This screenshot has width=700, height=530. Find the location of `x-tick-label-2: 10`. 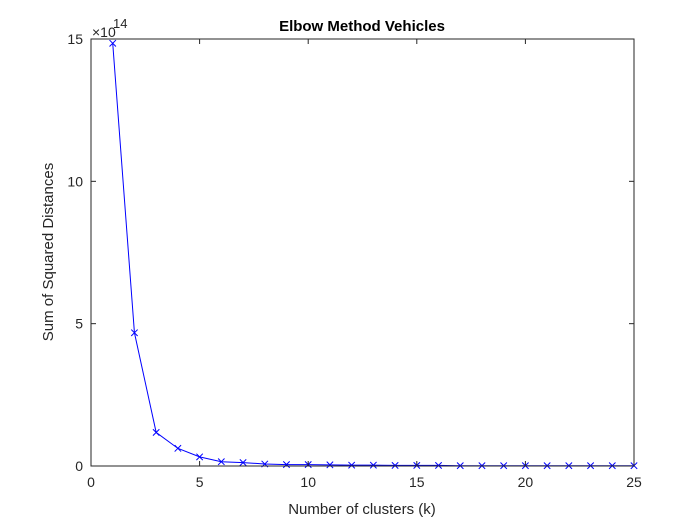

x-tick-label-2: 10 is located at coordinates (308, 482).